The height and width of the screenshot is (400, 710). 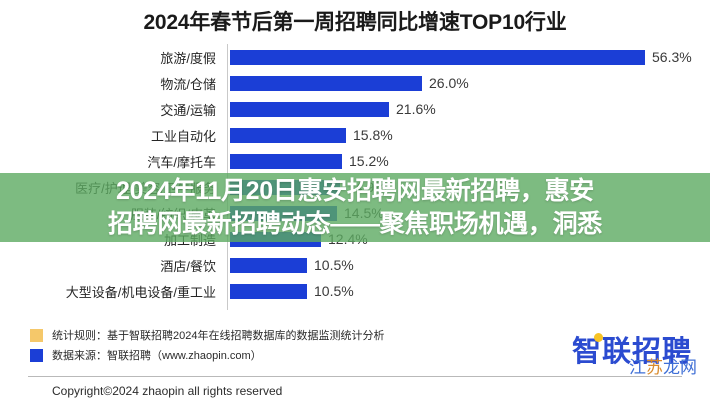 What do you see at coordinates (36, 355) in the screenshot?
I see `legend-swatch-icon-source` at bounding box center [36, 355].